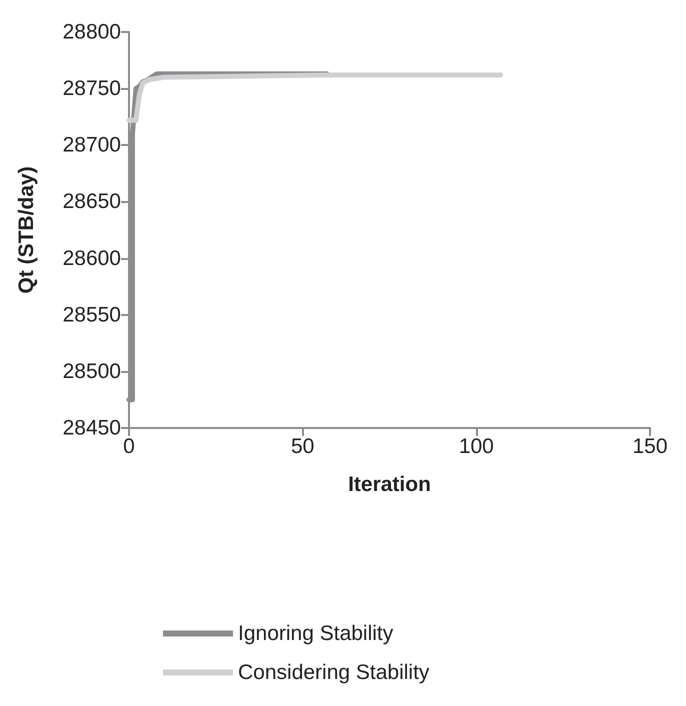 The height and width of the screenshot is (706, 686). I want to click on x-tick-label: 50, so click(302, 446).